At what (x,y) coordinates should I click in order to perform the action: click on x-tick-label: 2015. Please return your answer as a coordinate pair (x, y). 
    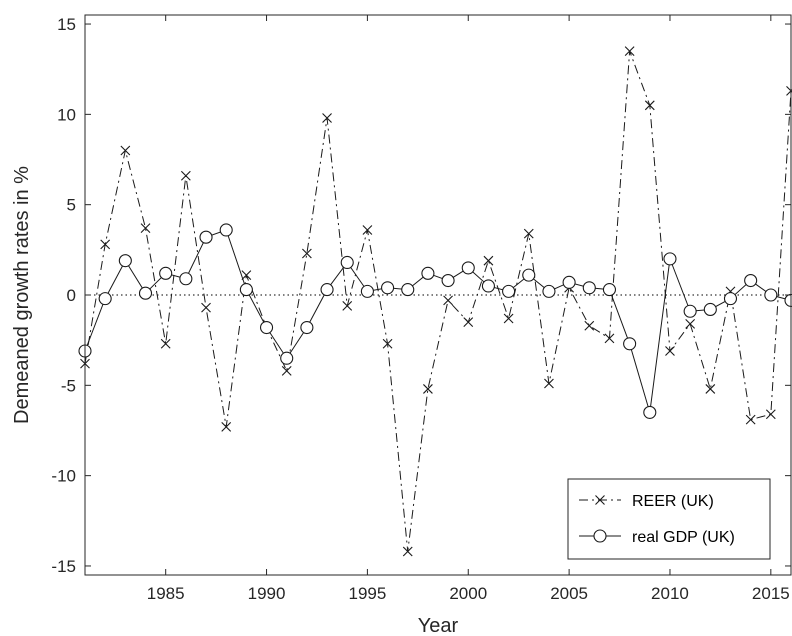
    Looking at the image, I should click on (771, 593).